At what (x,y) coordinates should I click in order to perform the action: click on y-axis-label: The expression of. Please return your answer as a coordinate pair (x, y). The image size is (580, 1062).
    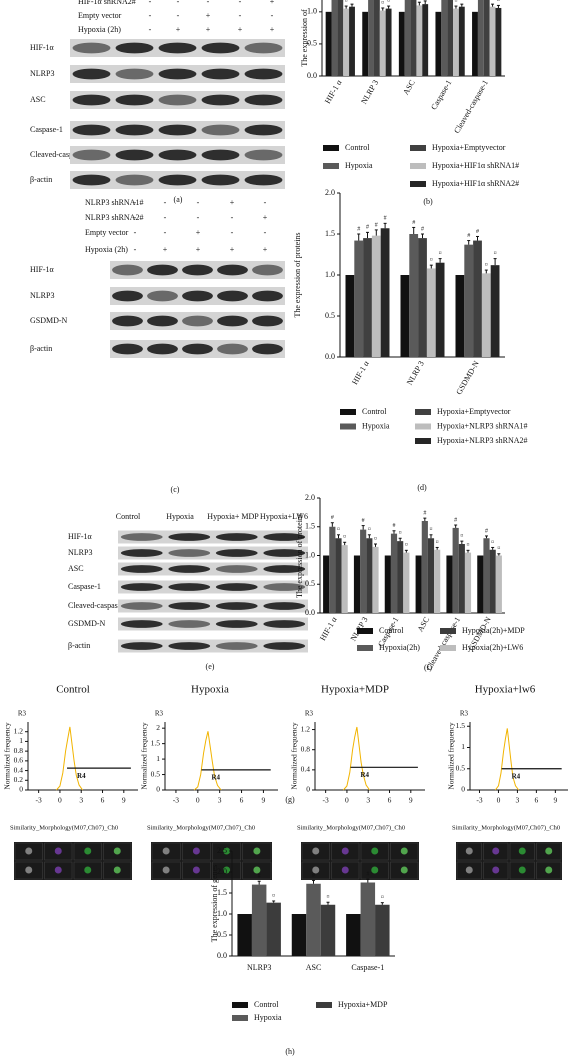
    Looking at the image, I should click on (304, 38).